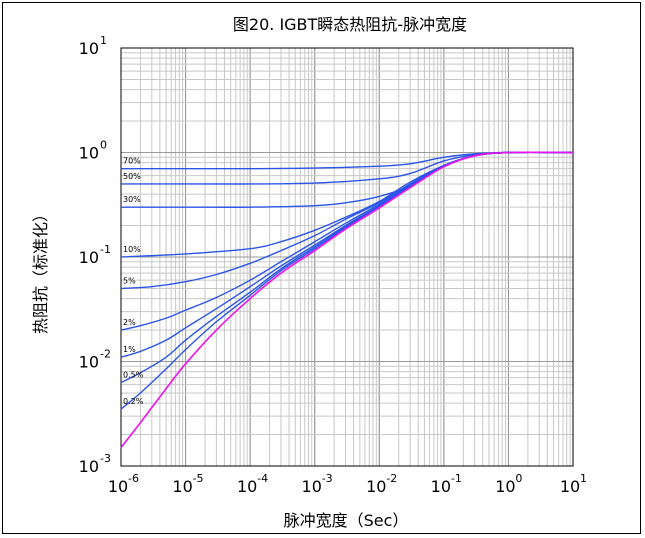 The image size is (645, 538). What do you see at coordinates (350, 24) in the screenshot?
I see `chart-title: 图20. IGBT瞬态热阻抗-脉冲宽度` at bounding box center [350, 24].